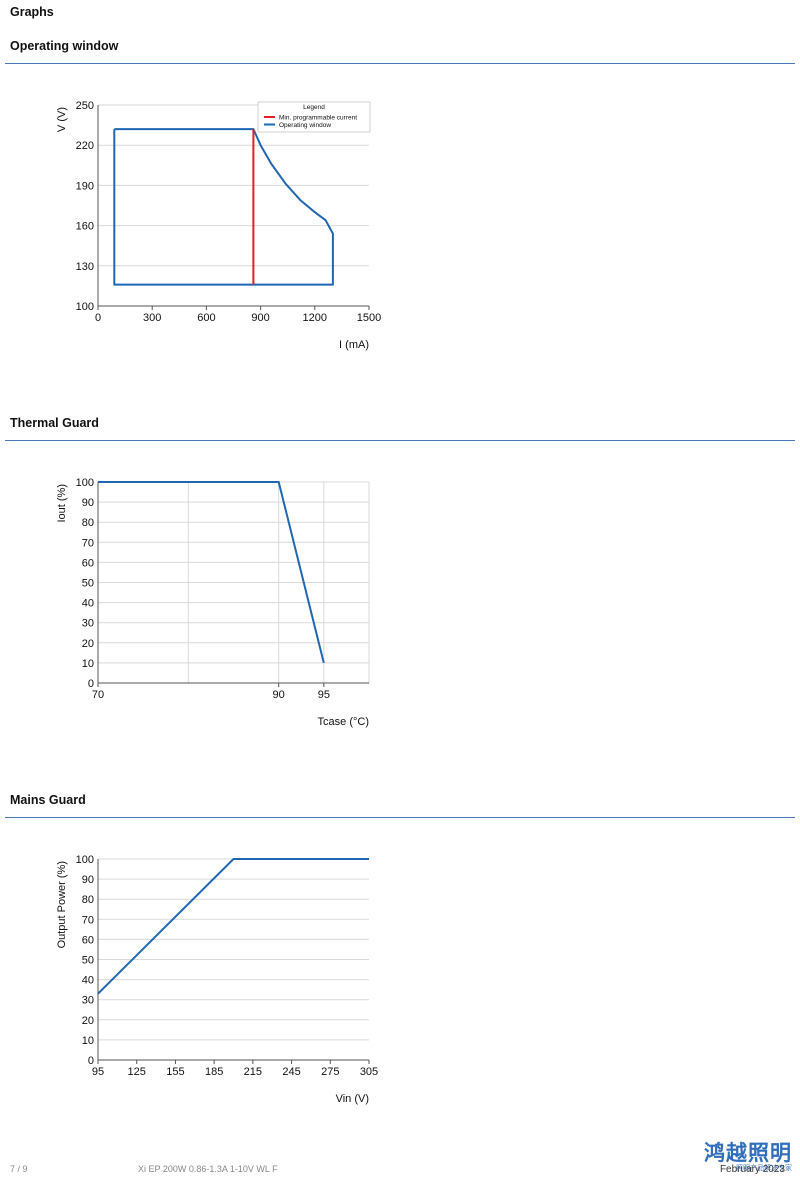  Describe the element at coordinates (214, 1072) in the screenshot. I see `x-tick-label: 185` at that location.